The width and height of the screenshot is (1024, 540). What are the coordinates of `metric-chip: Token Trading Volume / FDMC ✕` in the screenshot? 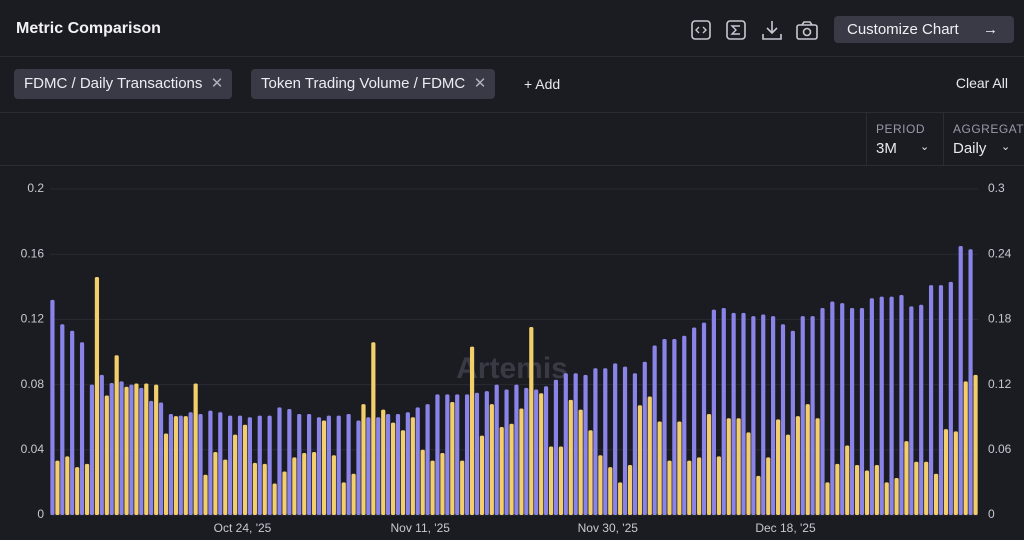 It's located at (373, 84).